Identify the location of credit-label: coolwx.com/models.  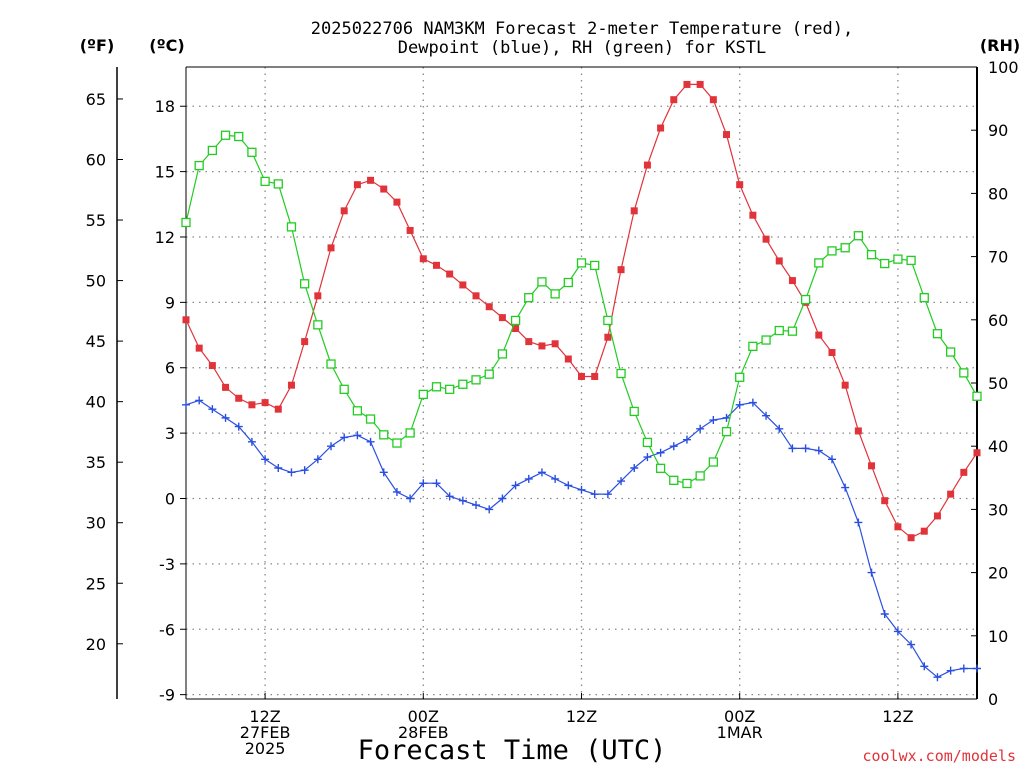
(939, 756).